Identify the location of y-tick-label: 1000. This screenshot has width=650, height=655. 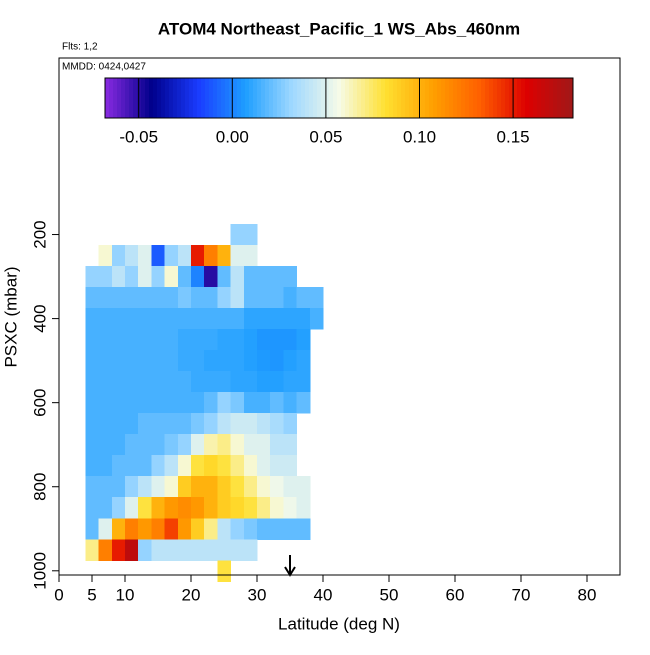
(39, 571).